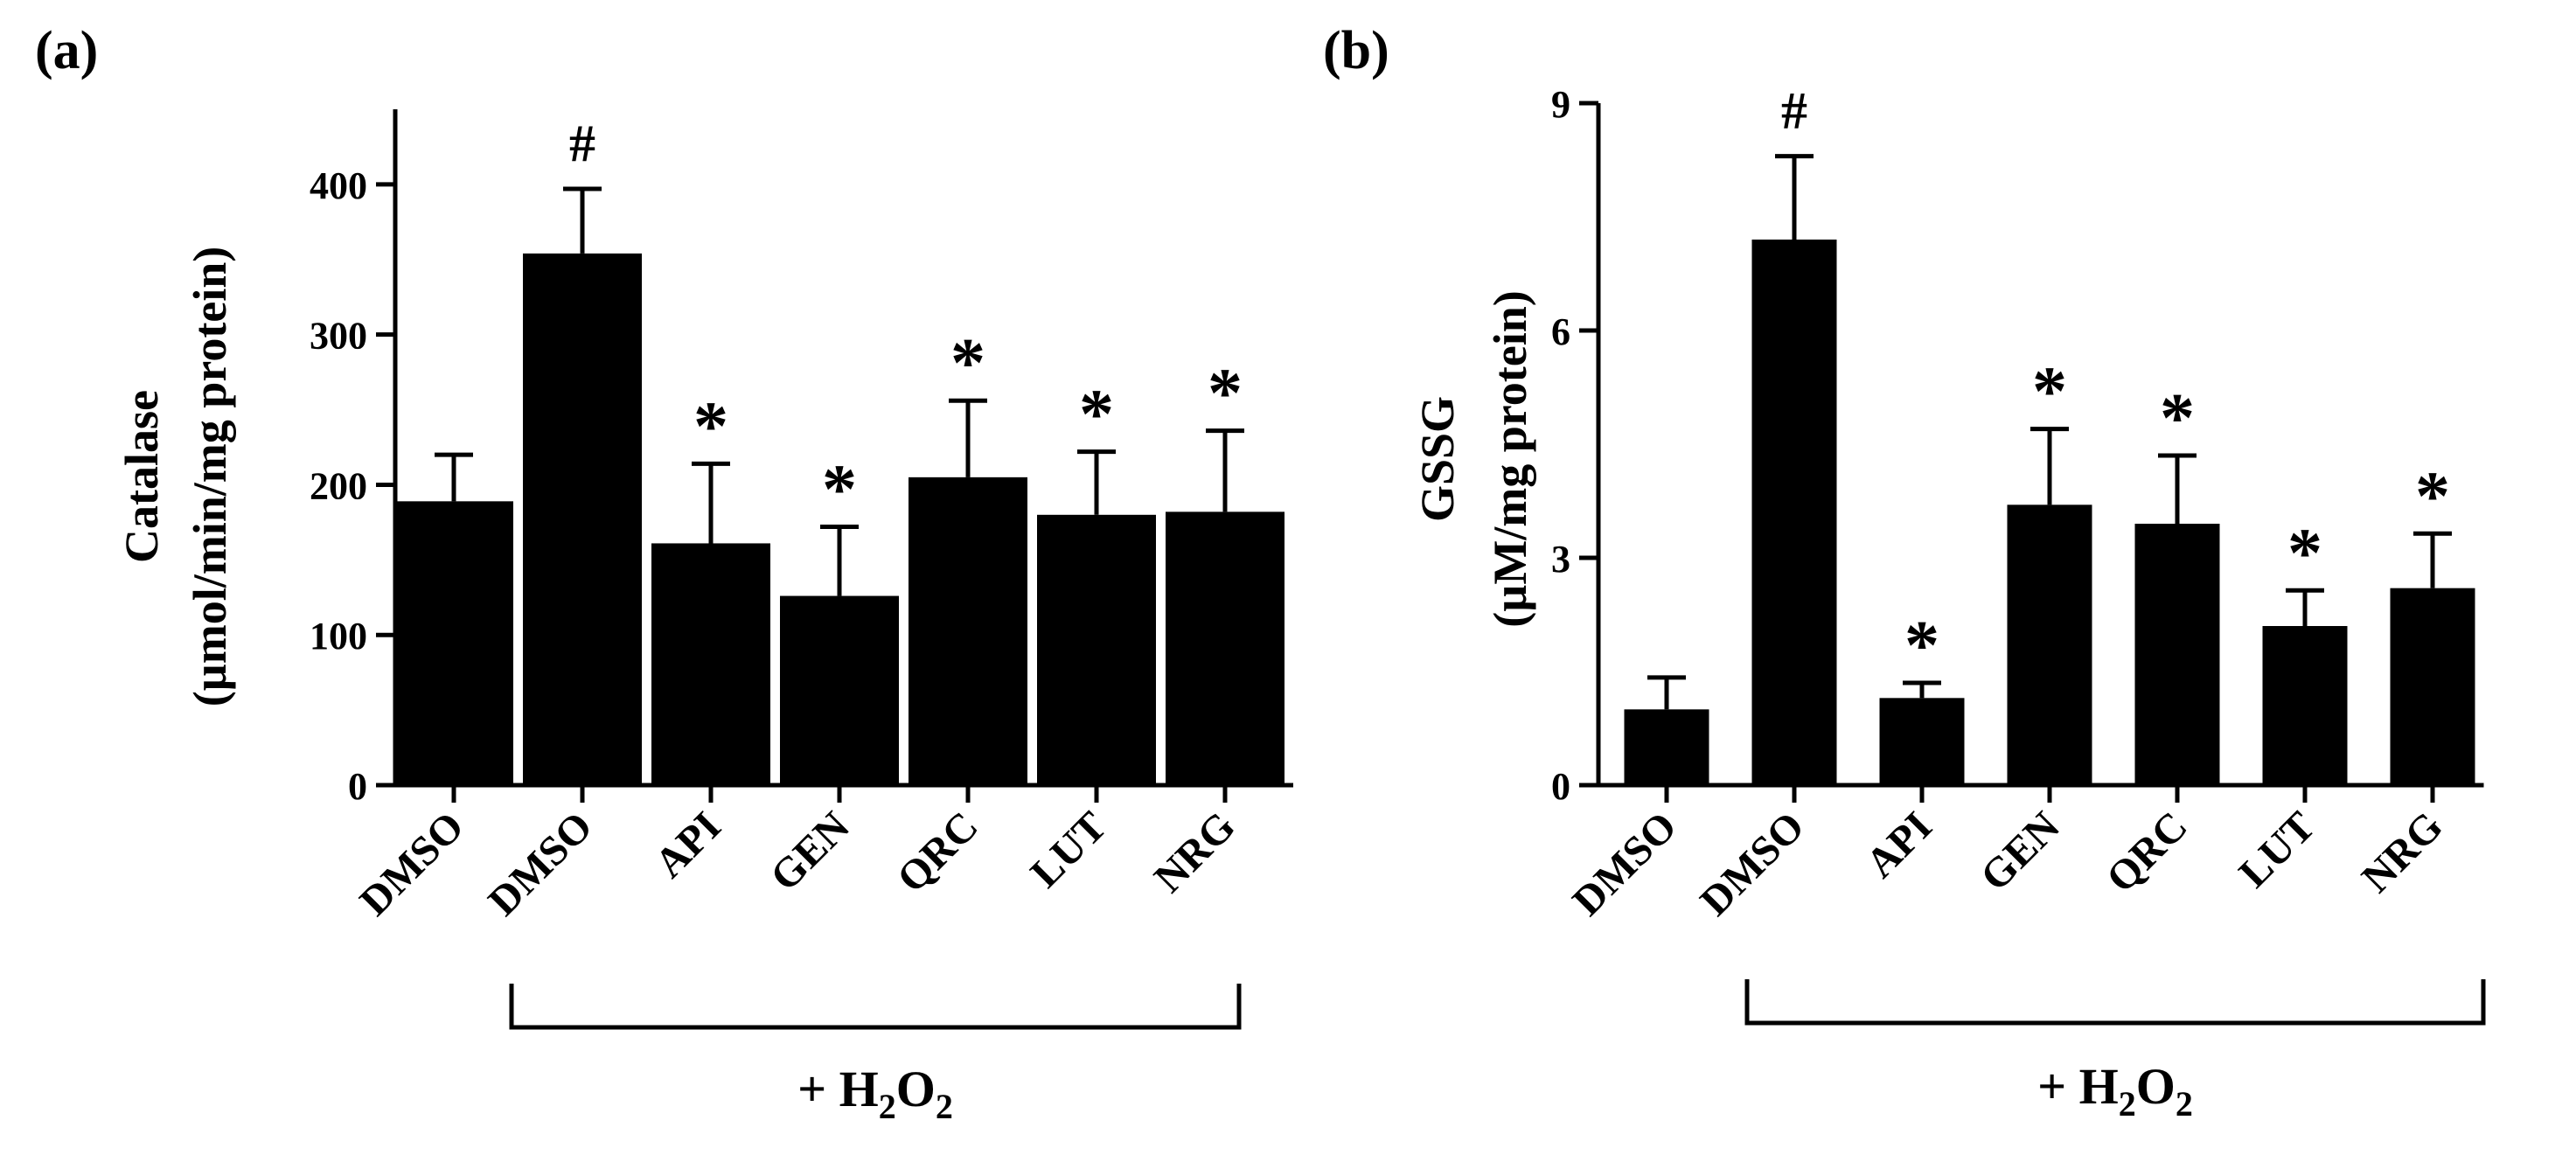  Describe the element at coordinates (1560, 331) in the screenshot. I see `y-tick-label: 6` at that location.